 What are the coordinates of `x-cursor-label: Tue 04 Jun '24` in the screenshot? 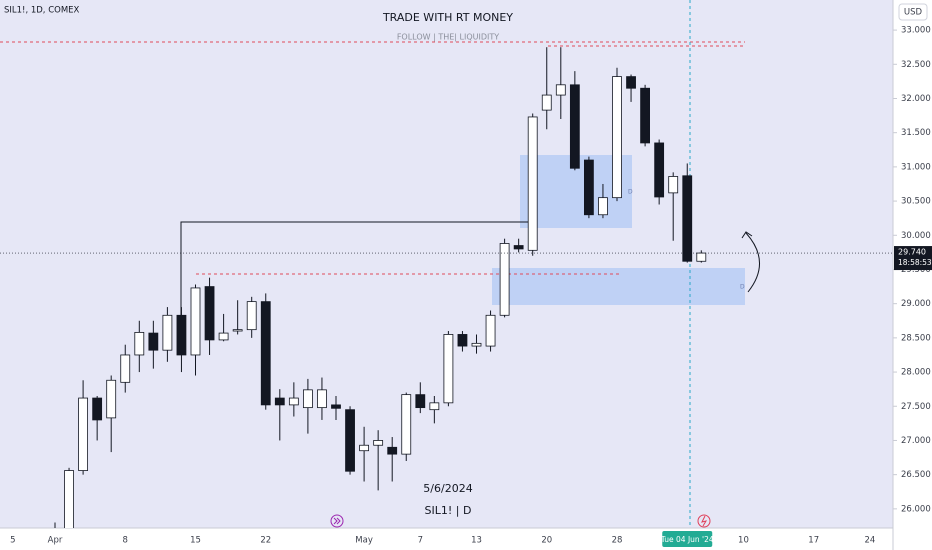 It's located at (687, 539).